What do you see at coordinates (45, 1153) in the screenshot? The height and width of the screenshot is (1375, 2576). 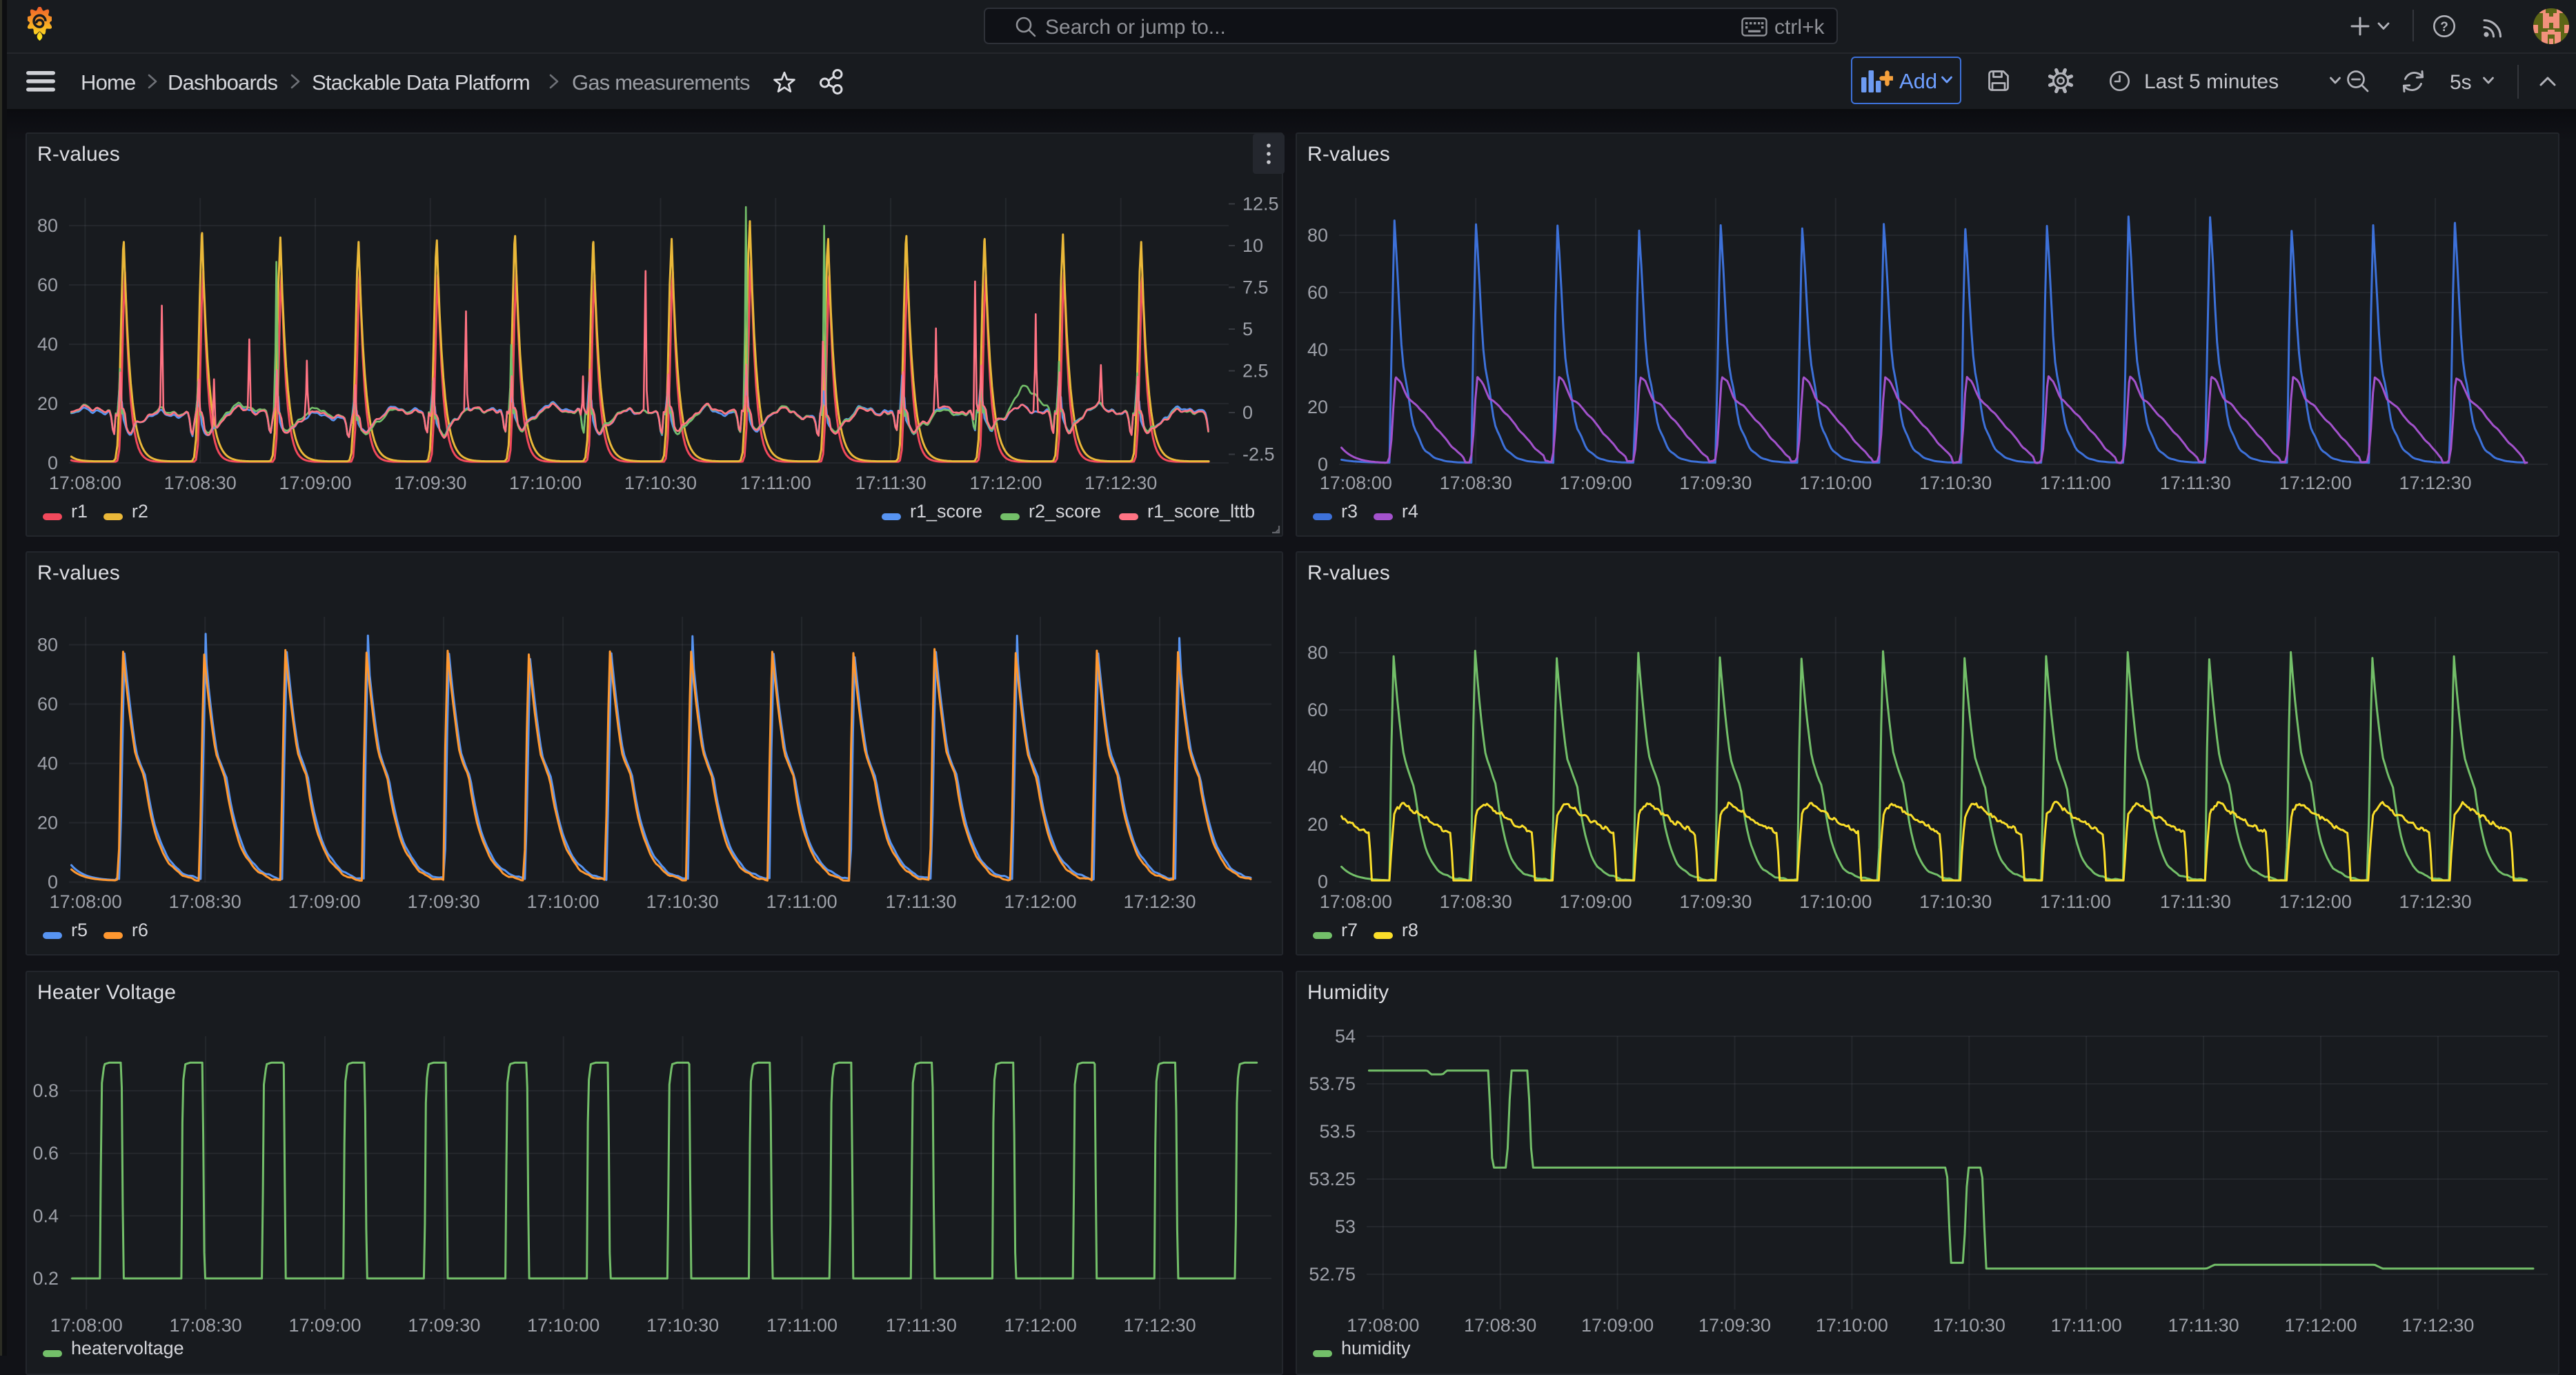 I see `svg-text: 0.6` at bounding box center [45, 1153].